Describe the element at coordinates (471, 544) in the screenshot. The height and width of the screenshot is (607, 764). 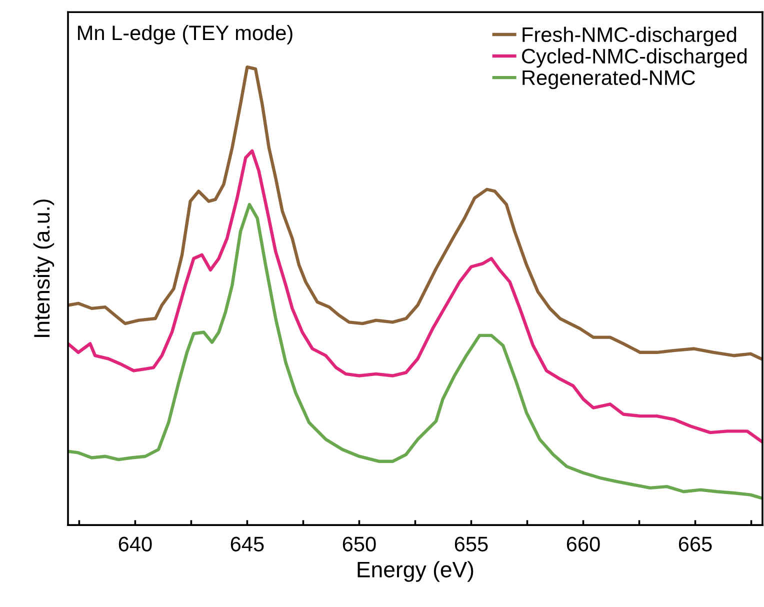
I see `x-tick-label: 655` at that location.